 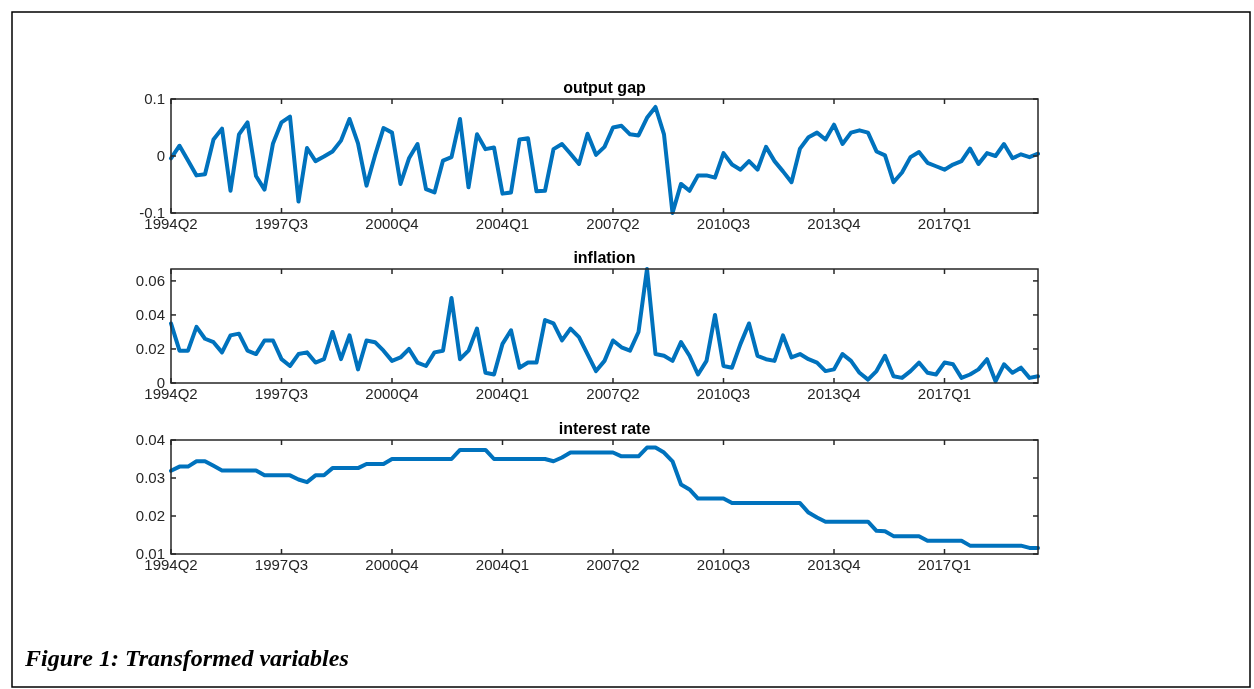 I want to click on y-tick-label: 0.1, so click(x=154, y=99).